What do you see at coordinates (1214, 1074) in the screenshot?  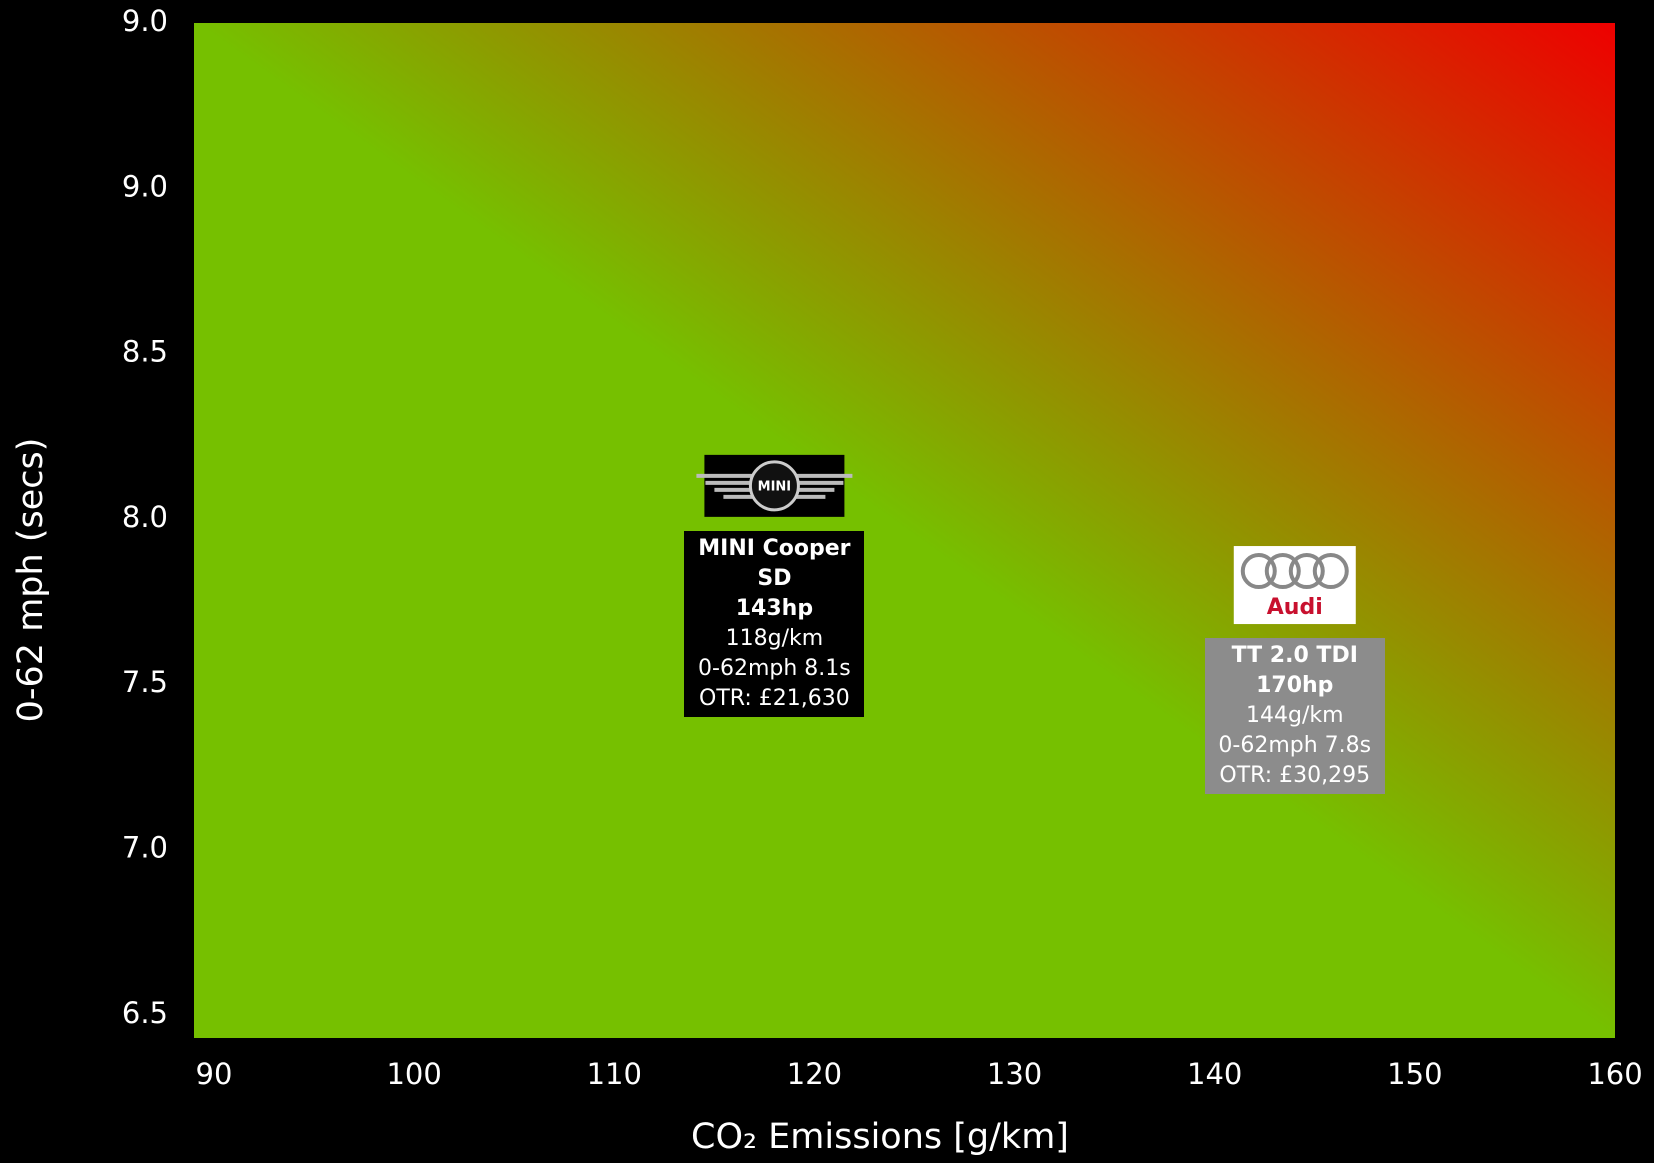 I see `x-tick-label: 140` at bounding box center [1214, 1074].